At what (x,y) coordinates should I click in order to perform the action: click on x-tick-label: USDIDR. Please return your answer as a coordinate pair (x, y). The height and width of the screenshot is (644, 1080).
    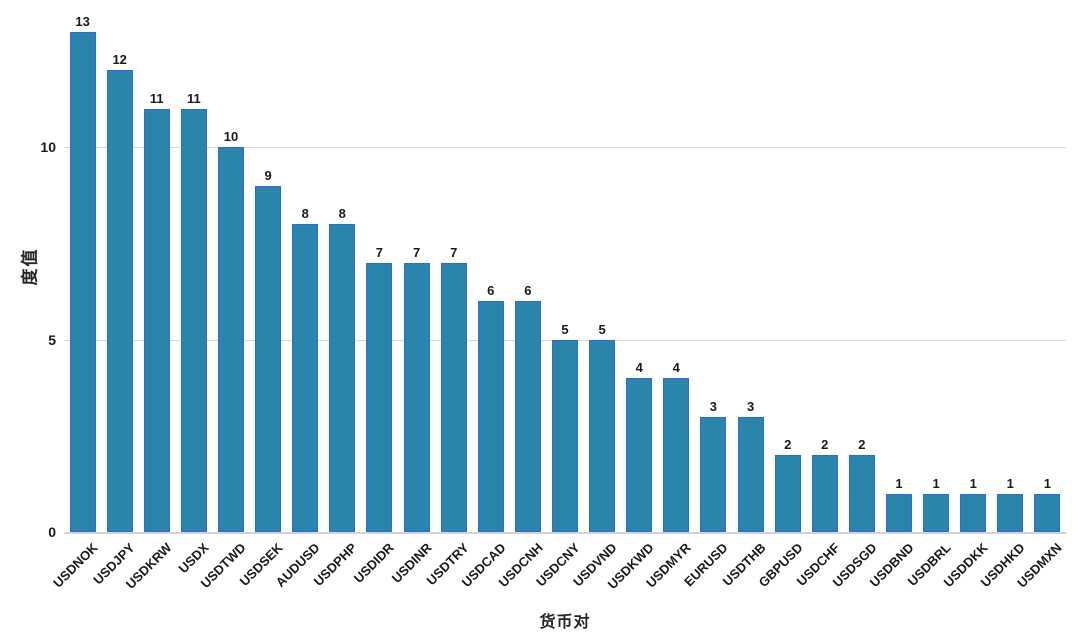
    Looking at the image, I should click on (374, 563).